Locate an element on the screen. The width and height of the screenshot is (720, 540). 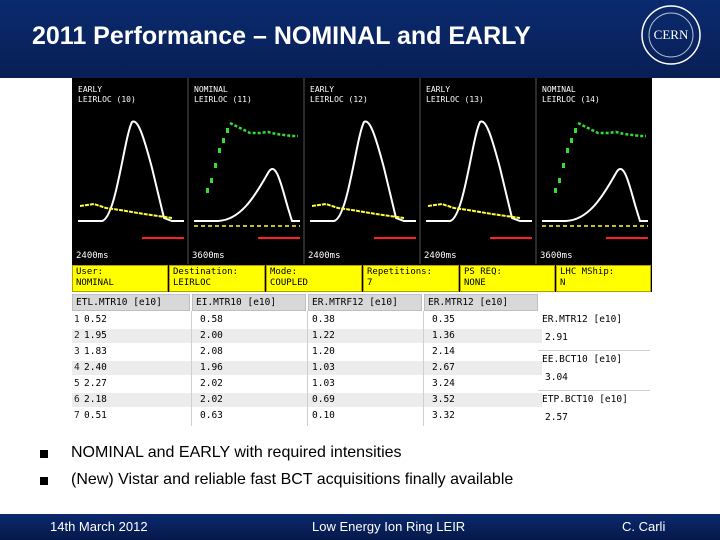
table-cell: 1.22 is located at coordinates (323, 335).